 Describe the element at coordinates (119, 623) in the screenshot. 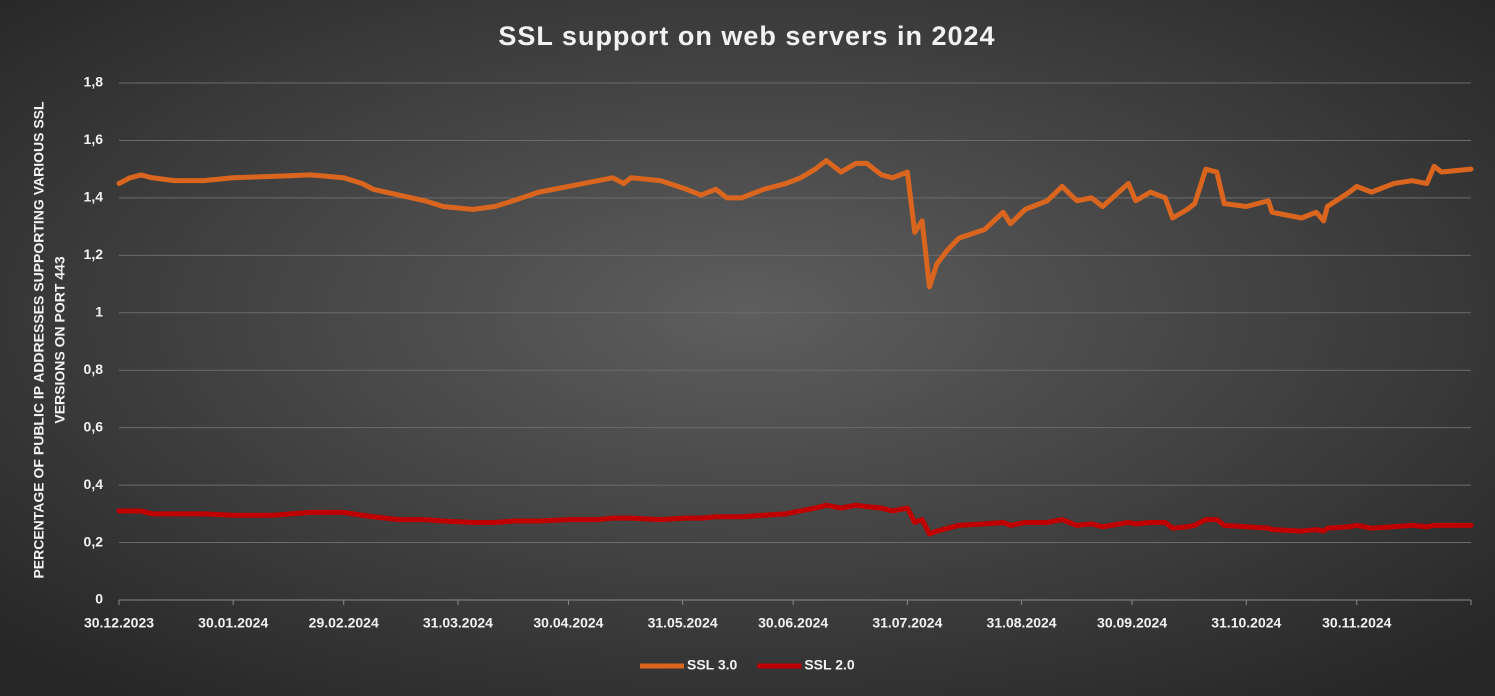

I see `x-tick-label: 30.12.2023` at that location.